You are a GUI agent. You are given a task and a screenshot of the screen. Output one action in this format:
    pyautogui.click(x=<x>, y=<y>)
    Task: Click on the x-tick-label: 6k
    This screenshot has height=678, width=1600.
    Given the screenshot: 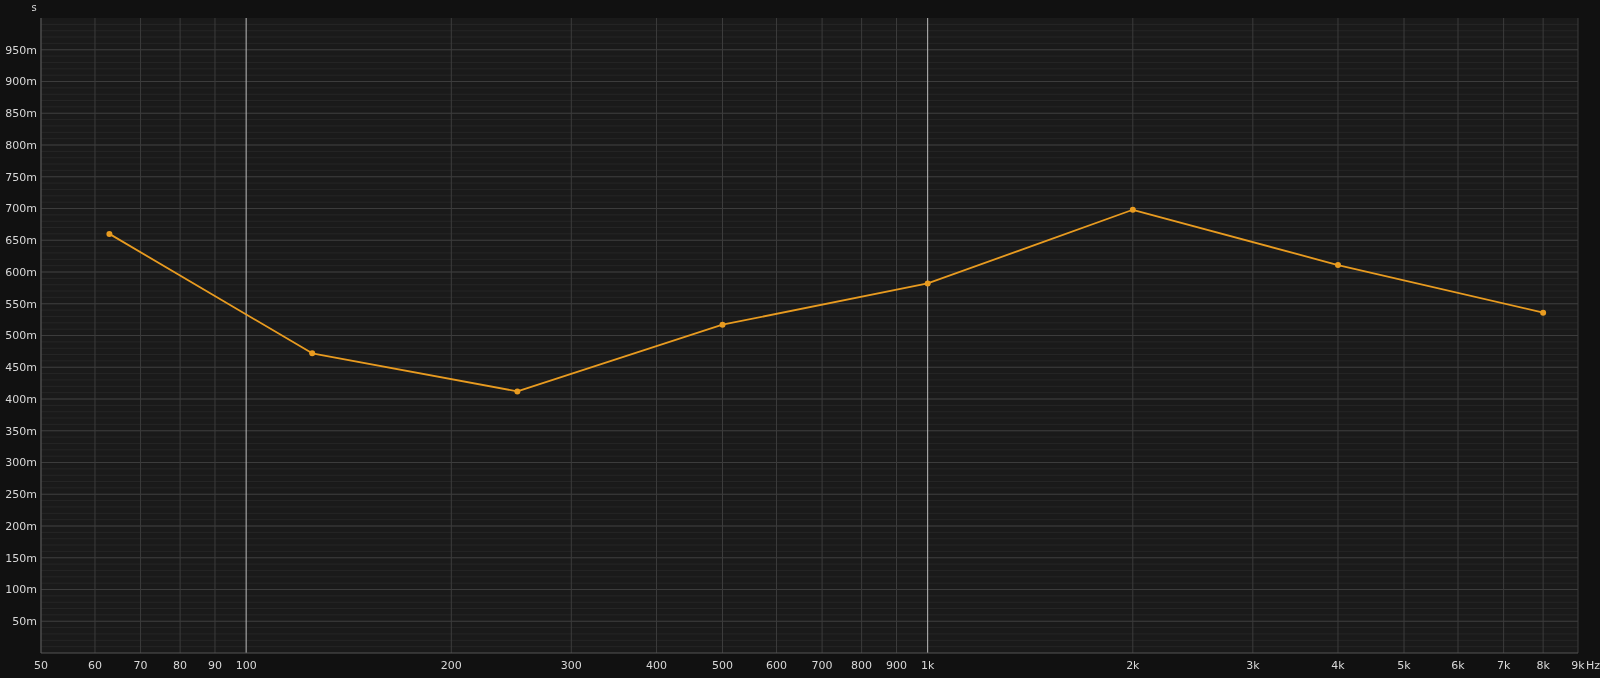 What is the action you would take?
    pyautogui.click(x=1458, y=665)
    